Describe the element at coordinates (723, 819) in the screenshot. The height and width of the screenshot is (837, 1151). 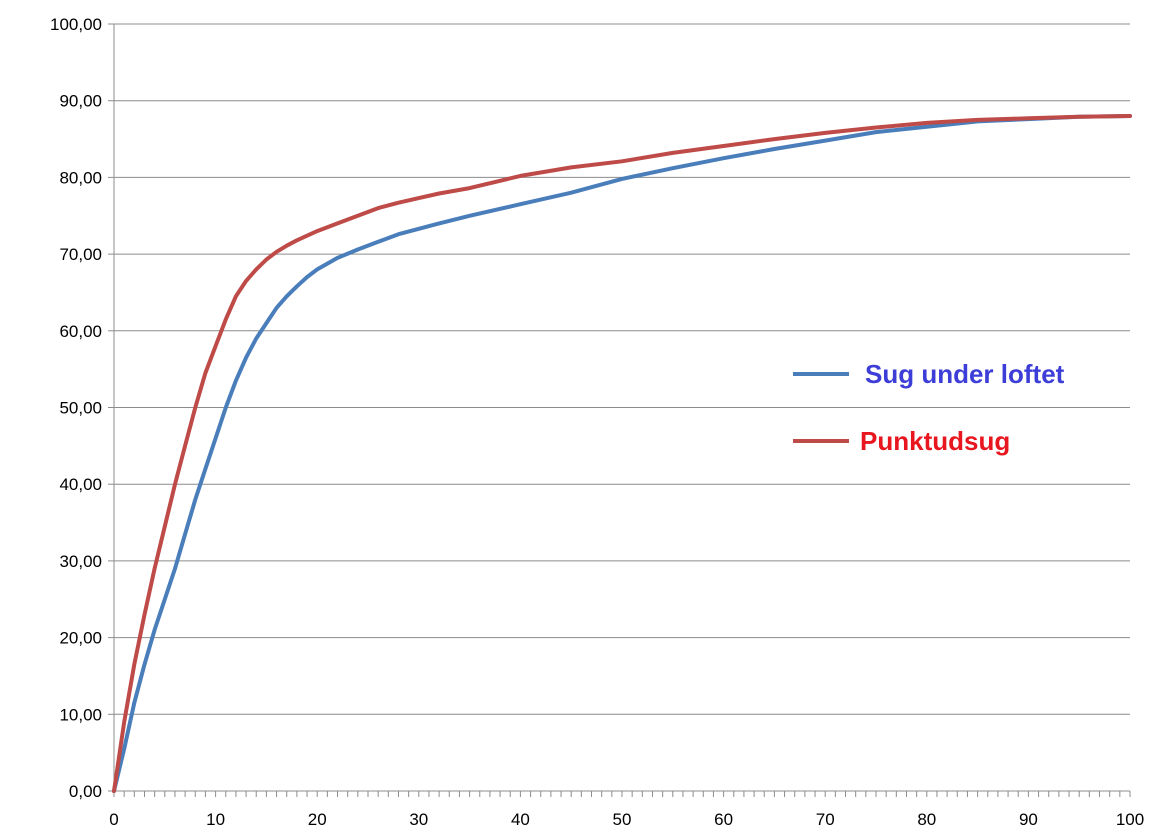
I see `x-tick-label: 60` at that location.